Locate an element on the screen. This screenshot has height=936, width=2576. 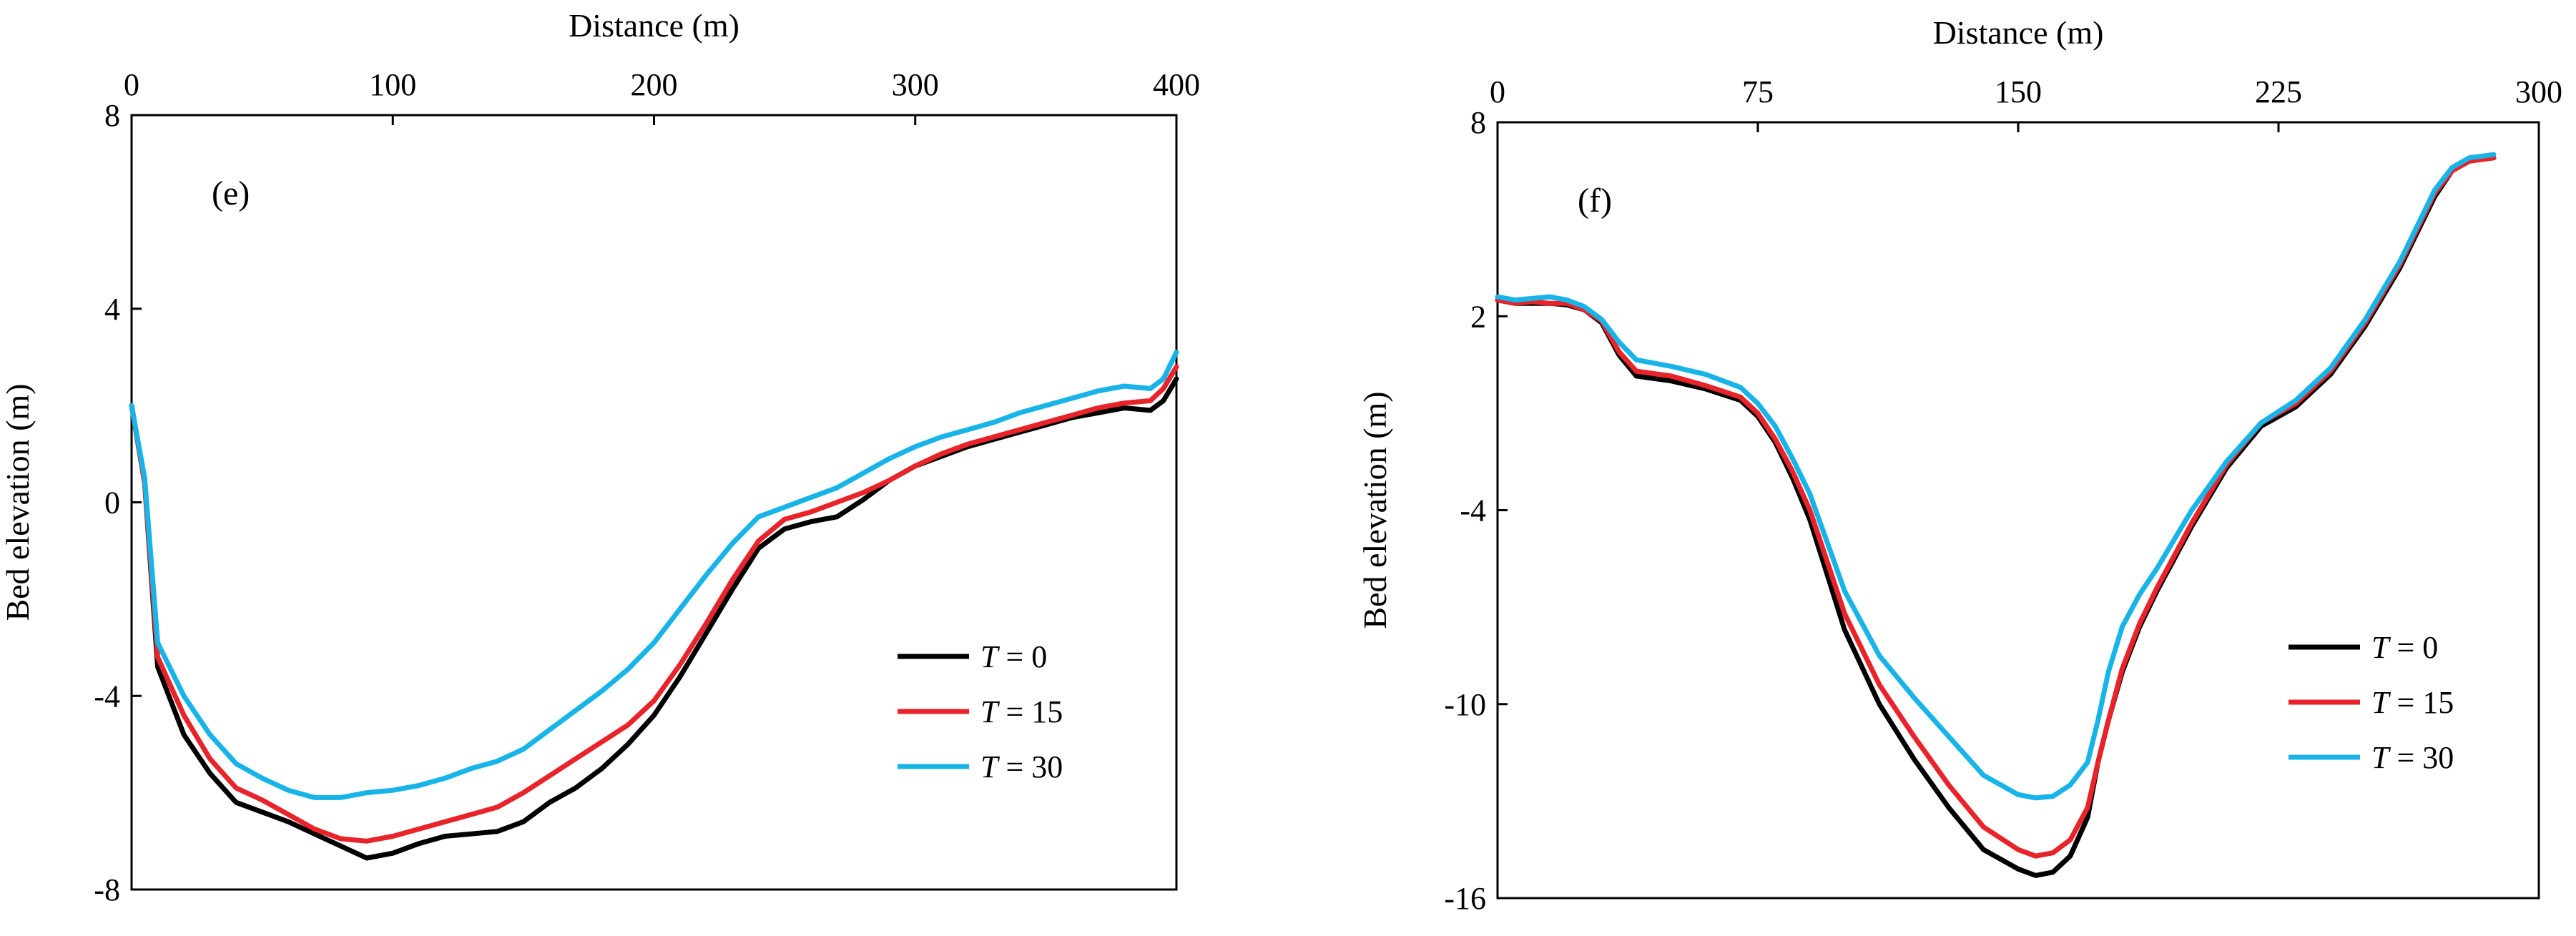
chart-2-x-tick-label: 300 is located at coordinates (2539, 91).